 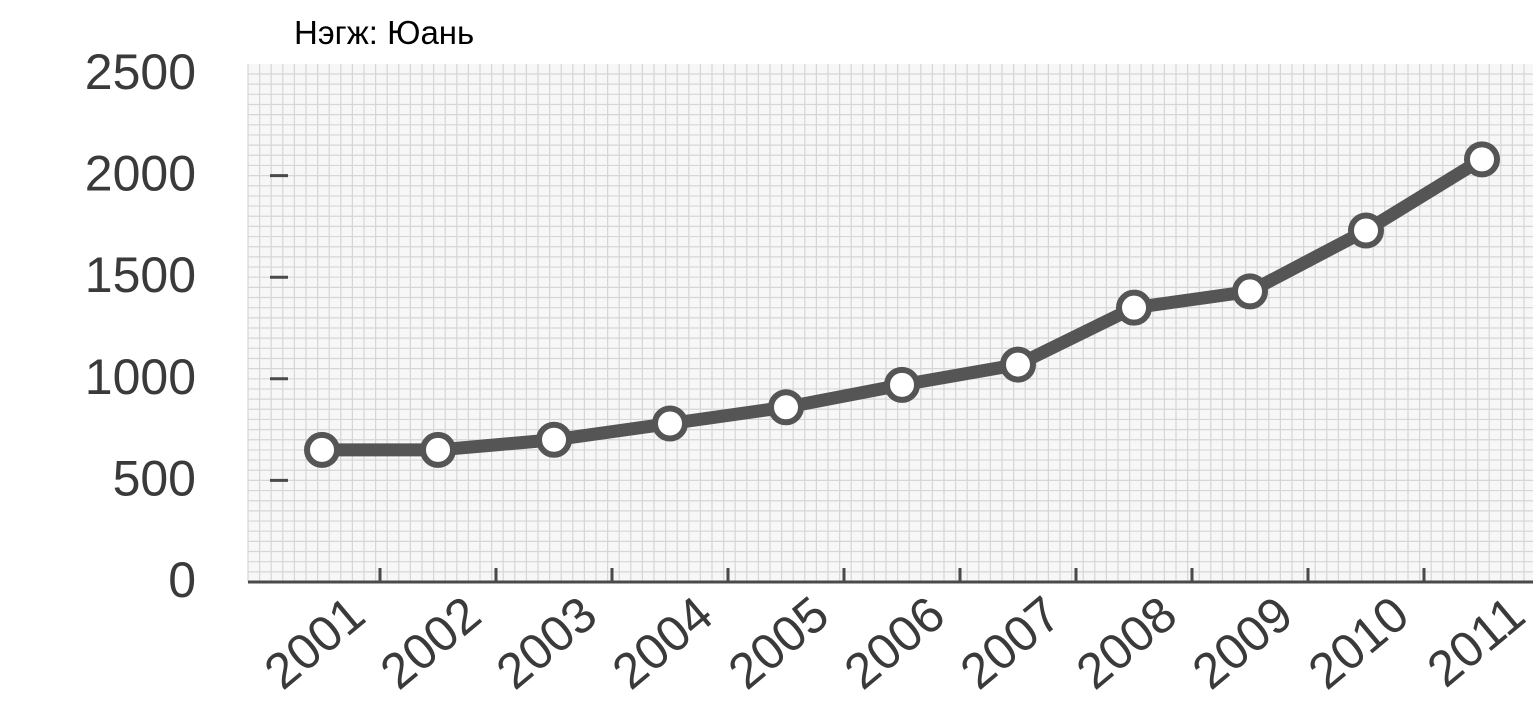 I want to click on y-tick-label: 2000, so click(x=140, y=174).